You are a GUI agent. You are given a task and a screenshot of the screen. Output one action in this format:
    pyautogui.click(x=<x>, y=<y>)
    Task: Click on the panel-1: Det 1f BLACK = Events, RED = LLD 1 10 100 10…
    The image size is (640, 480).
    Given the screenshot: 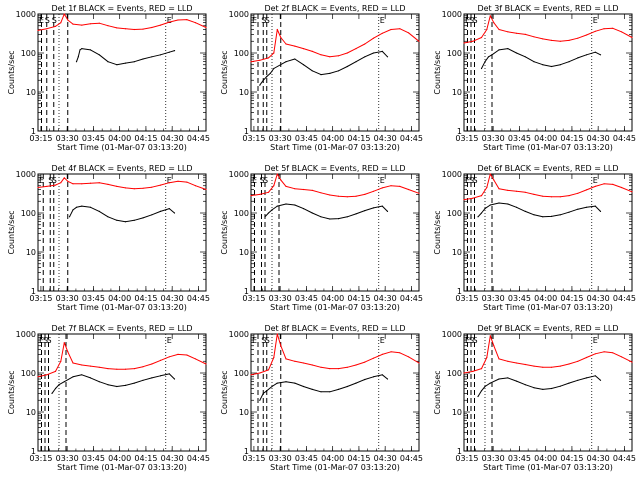 What is the action you would take?
    pyautogui.click(x=108, y=78)
    